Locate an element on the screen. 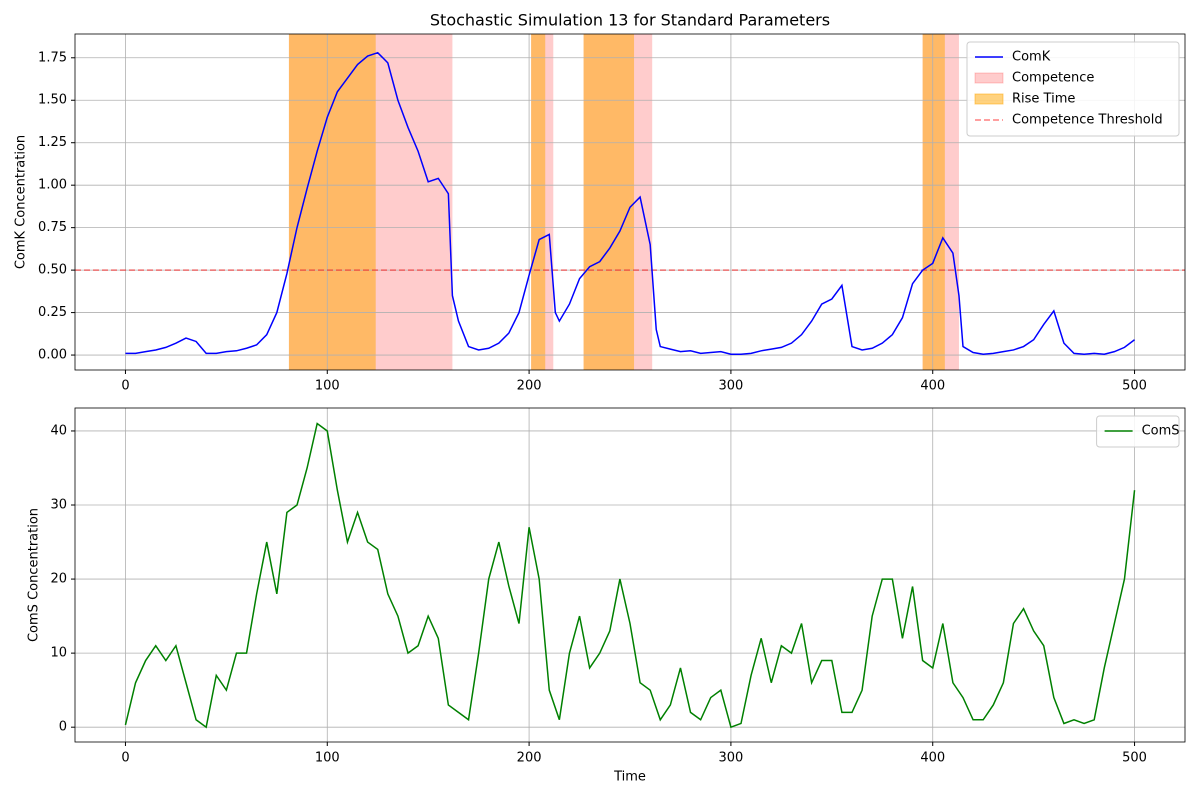 The height and width of the screenshot is (800, 1200). x-axis-label: Time is located at coordinates (629, 777).